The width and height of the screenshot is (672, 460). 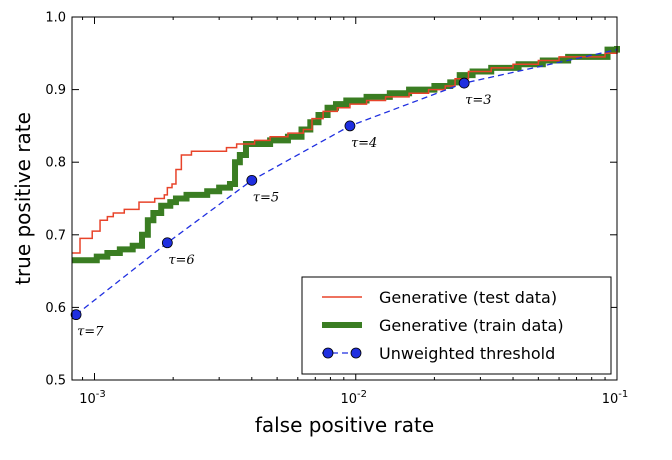 I want to click on x-tick-exponent: -1, so click(x=623, y=394).